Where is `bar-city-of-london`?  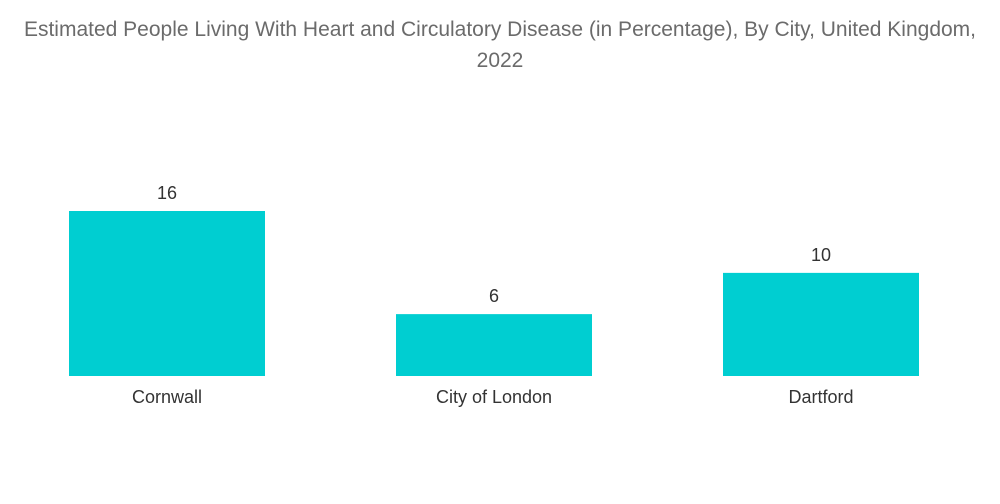 bar-city-of-london is located at coordinates (494, 345).